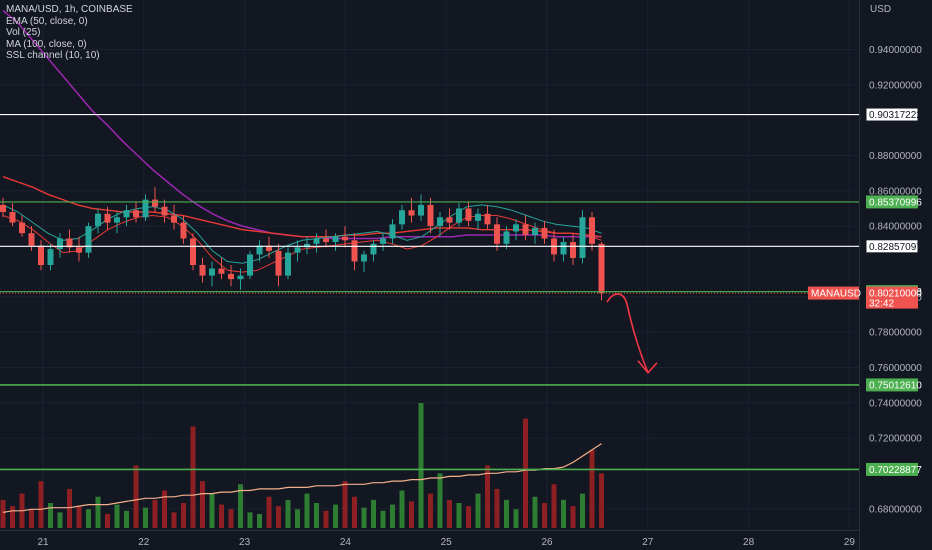 The width and height of the screenshot is (932, 550). Describe the element at coordinates (833, 293) in the screenshot. I see `symbol-tag` at that location.